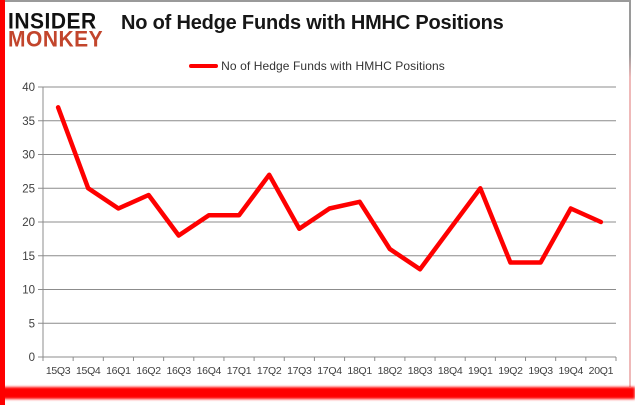  Describe the element at coordinates (630, 193) in the screenshot. I see `right-border` at that location.